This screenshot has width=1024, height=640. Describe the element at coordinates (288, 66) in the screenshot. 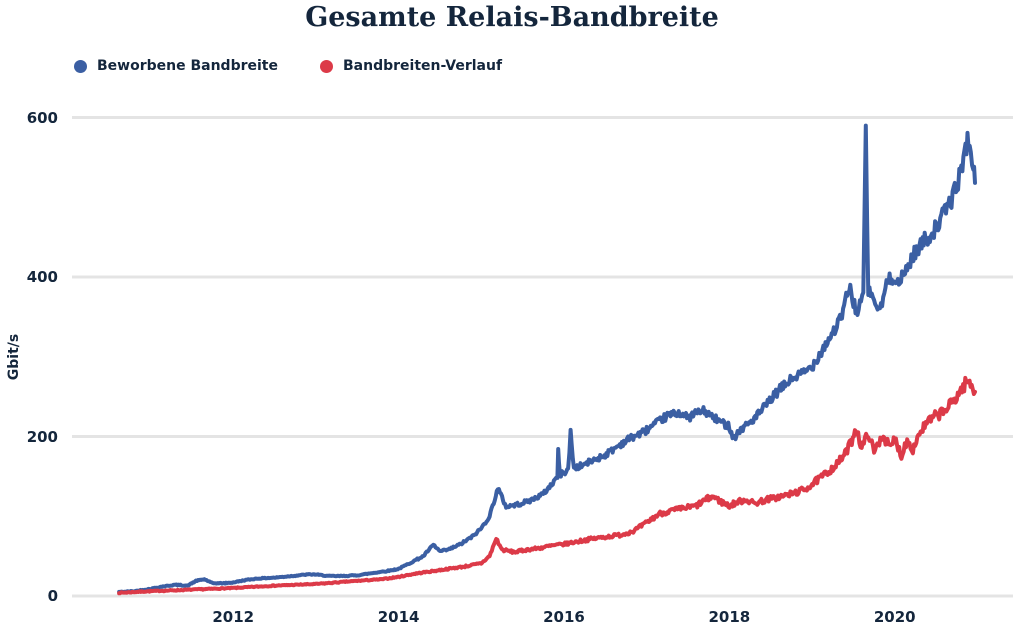

I see `legend: Beworbene Bandbreite Bandbreiten-Verlauf` at that location.